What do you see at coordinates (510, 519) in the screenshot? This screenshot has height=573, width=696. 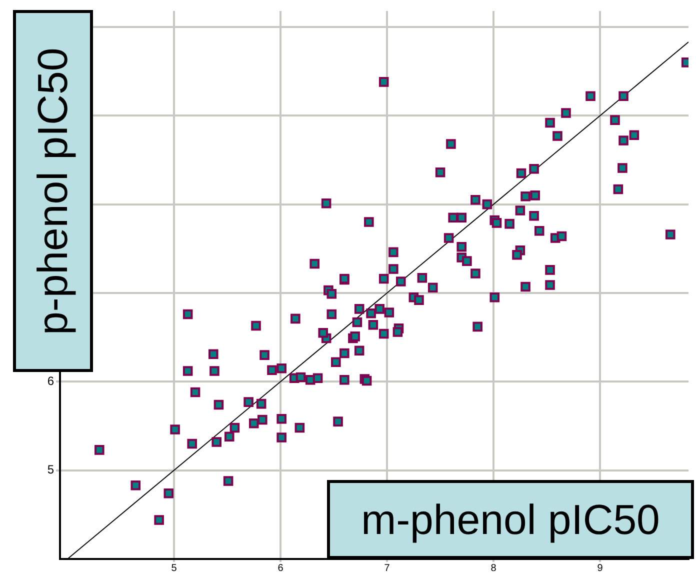 I see `x-axis-title: m-phenol pIC50` at bounding box center [510, 519].